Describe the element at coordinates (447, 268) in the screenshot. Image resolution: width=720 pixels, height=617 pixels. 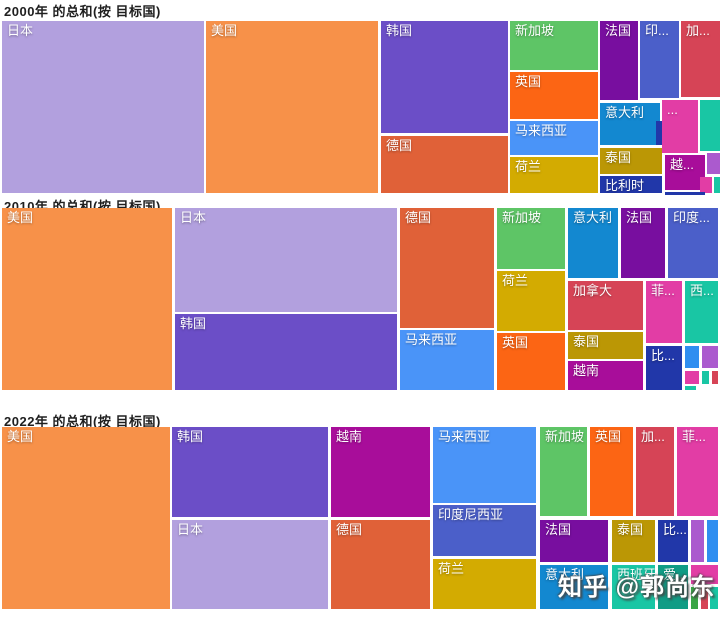
I see `treemap-block: 德国` at that location.